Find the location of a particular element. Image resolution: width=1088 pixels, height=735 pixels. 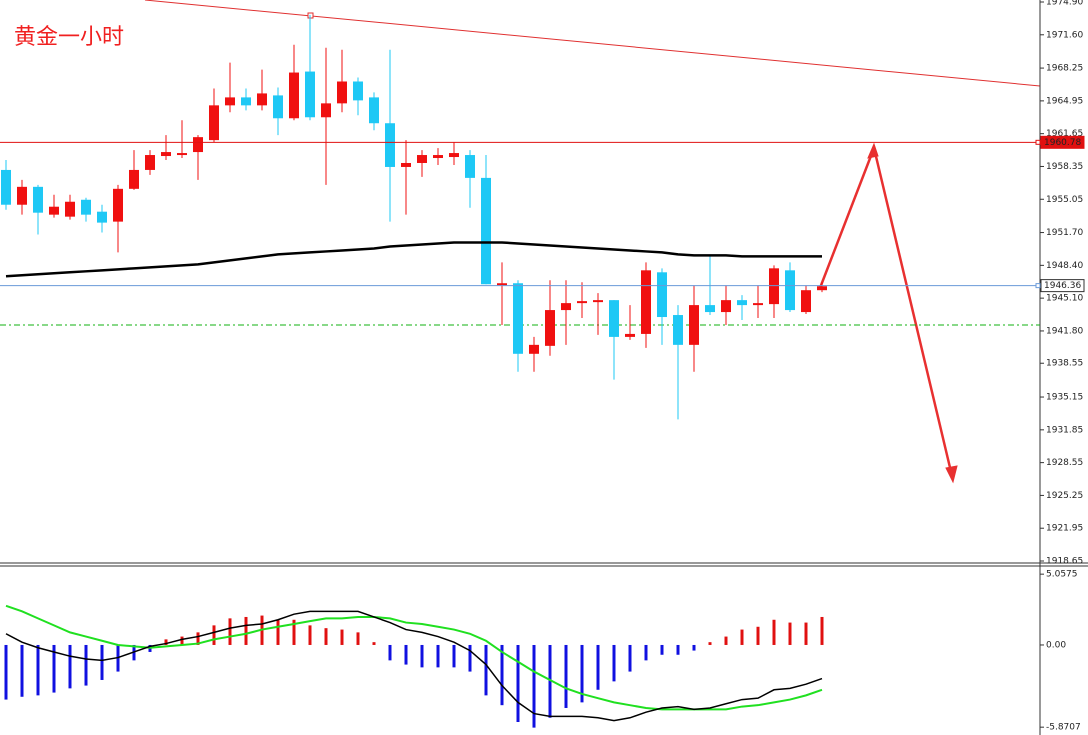

moving-average is located at coordinates (413, 259).